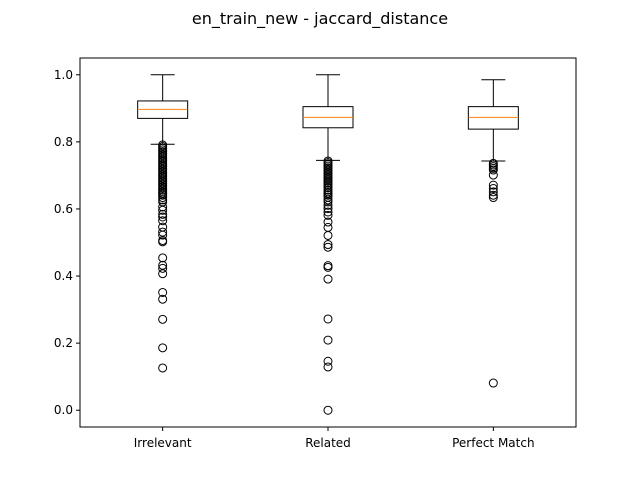 The width and height of the screenshot is (640, 480). Describe the element at coordinates (320, 19) in the screenshot. I see `chart-title: en_train_new - jaccard_distance` at that location.